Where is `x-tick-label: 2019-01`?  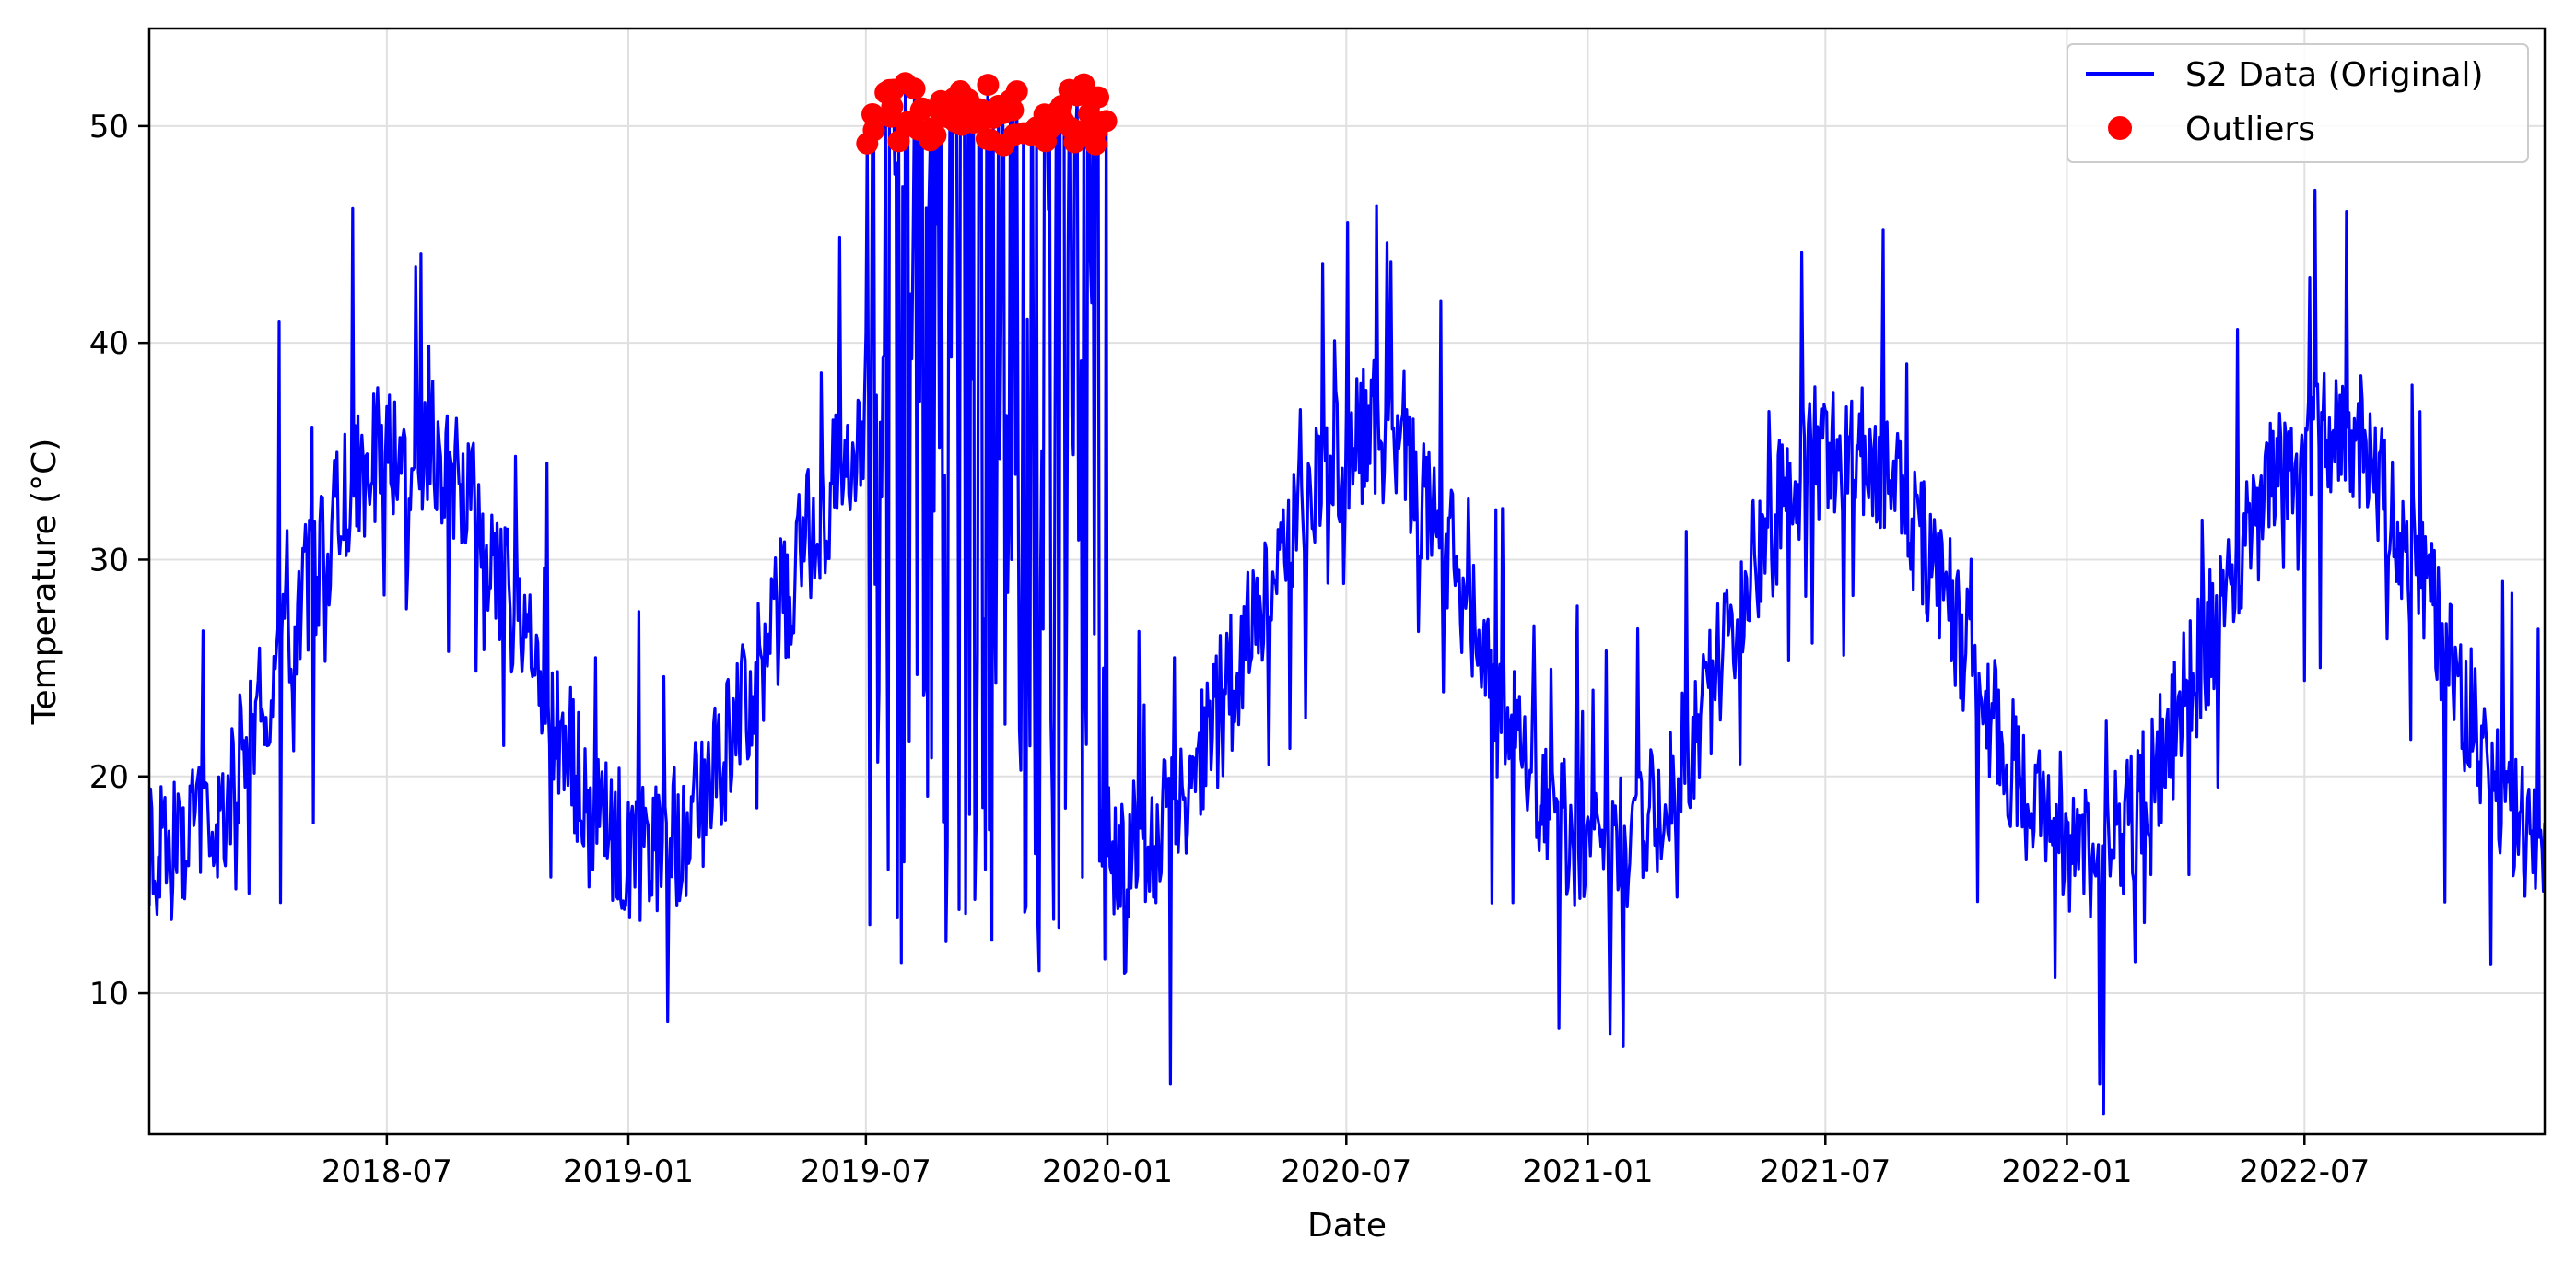 x-tick-label: 2019-01 is located at coordinates (628, 1171).